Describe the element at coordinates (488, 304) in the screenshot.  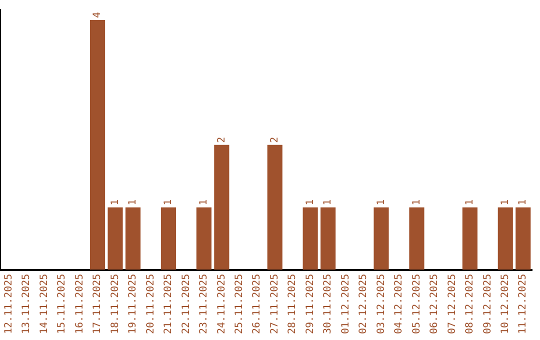
I see `x-tick-label: 09.12.2025` at that location.